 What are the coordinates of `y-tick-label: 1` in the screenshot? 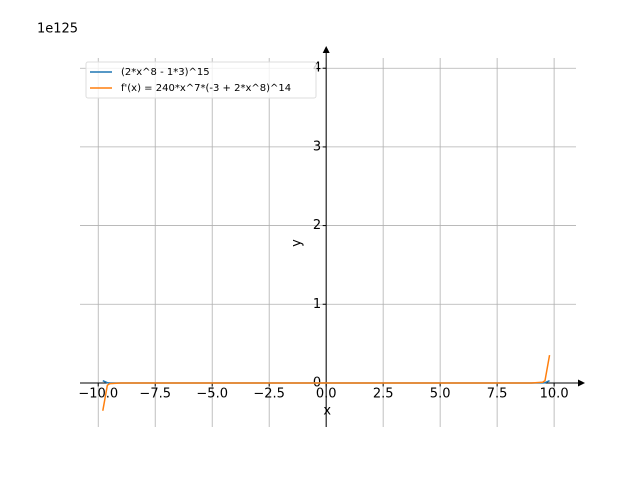 It's located at (317, 304).